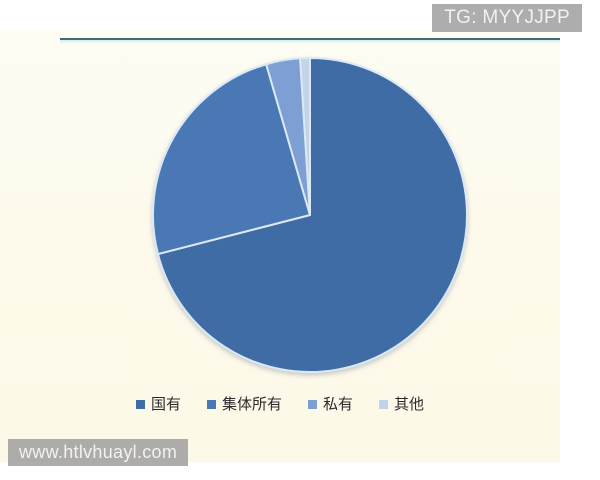 The width and height of the screenshot is (600, 480). I want to click on chart-legend: 国有 集体所有 私有 其他, so click(280, 404).